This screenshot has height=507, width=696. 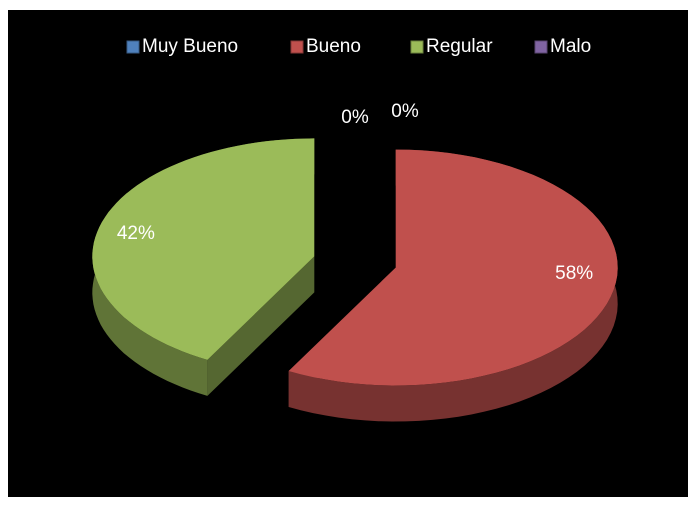 What do you see at coordinates (136, 233) in the screenshot?
I see `data-label: 42%` at bounding box center [136, 233].